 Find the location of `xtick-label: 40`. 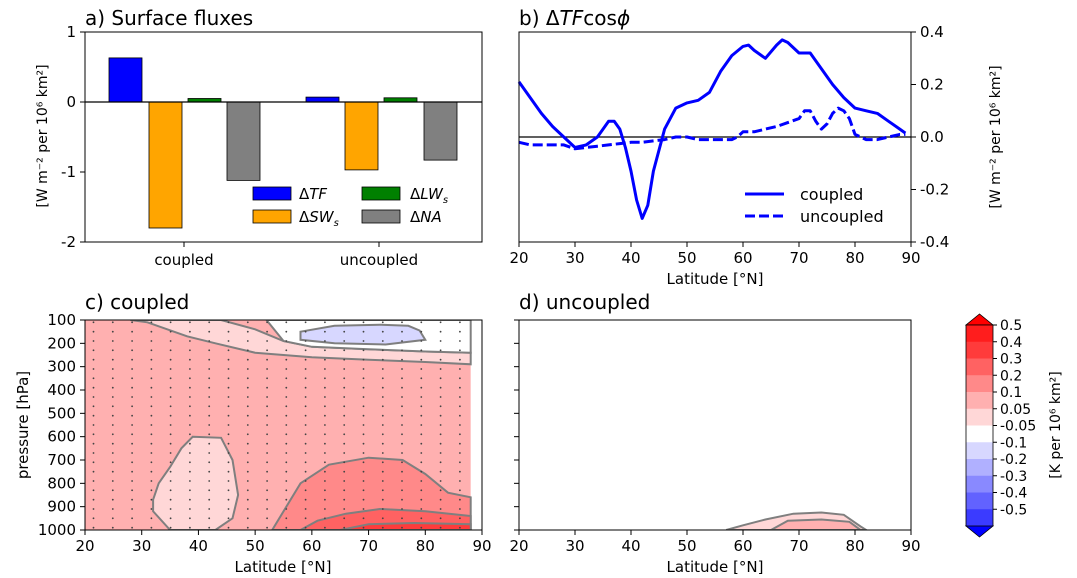

xtick-label: 40 is located at coordinates (630, 546).